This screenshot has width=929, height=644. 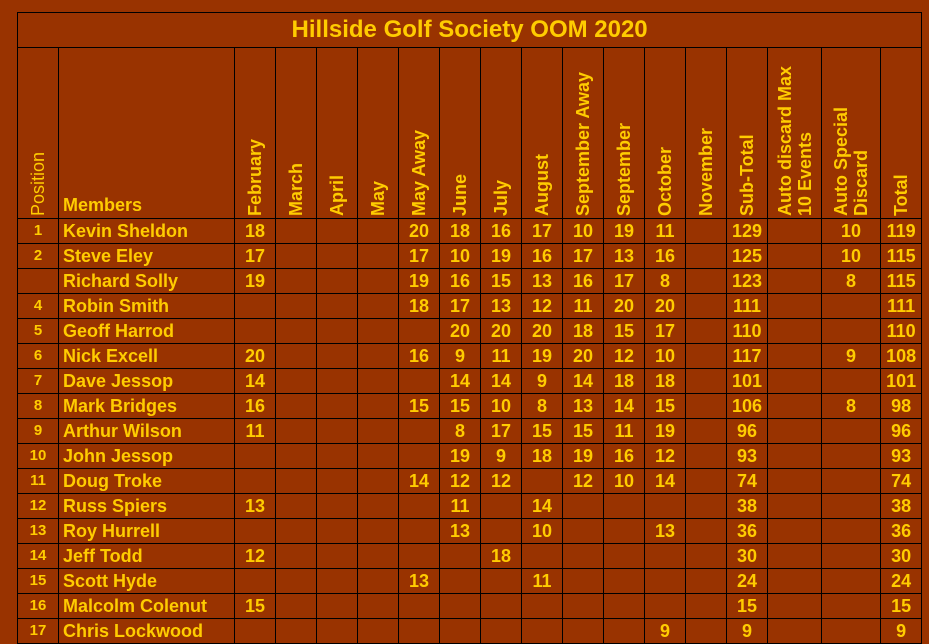 I want to click on table-row: 6 Nick Excell 20 16 9 11 19 20 12 10 117 9 108, so click(x=470, y=356).